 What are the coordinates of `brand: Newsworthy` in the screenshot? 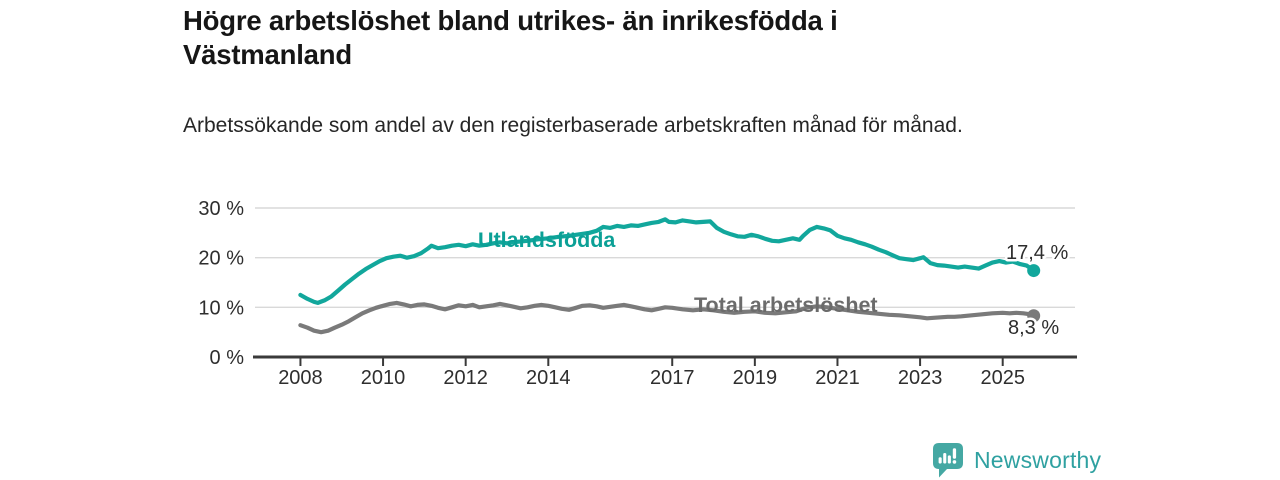 It's located at (1016, 460).